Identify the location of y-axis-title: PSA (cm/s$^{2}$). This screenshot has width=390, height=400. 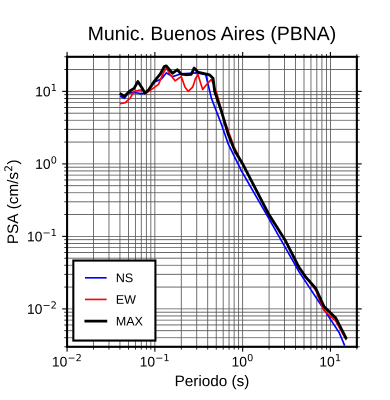
(13, 201).